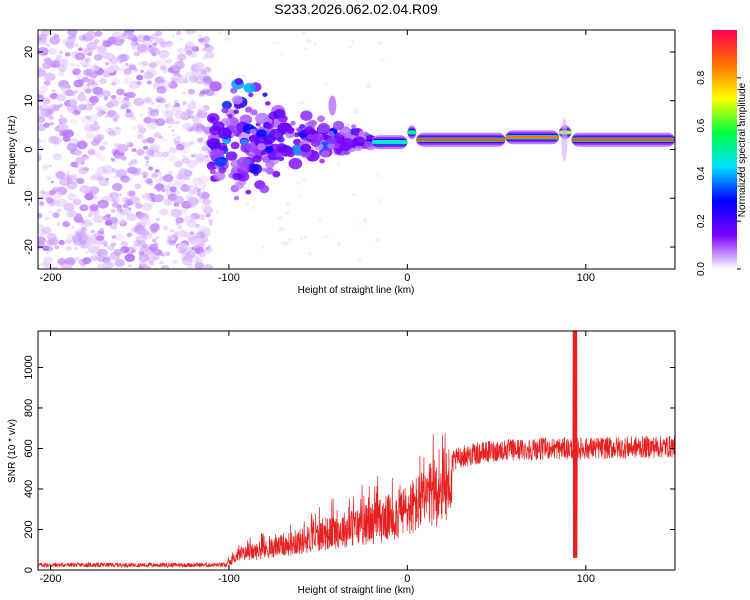 This screenshot has width=750, height=600. What do you see at coordinates (50, 579) in the screenshot?
I see `x-tick-label: -200` at bounding box center [50, 579].